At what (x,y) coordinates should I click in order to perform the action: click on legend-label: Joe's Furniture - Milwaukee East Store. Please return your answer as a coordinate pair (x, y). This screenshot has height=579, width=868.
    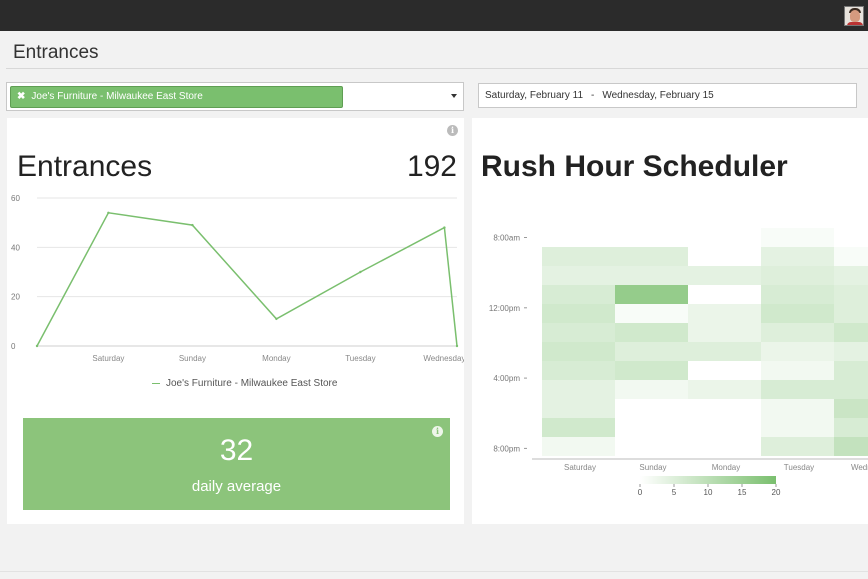
    Looking at the image, I should click on (252, 383).